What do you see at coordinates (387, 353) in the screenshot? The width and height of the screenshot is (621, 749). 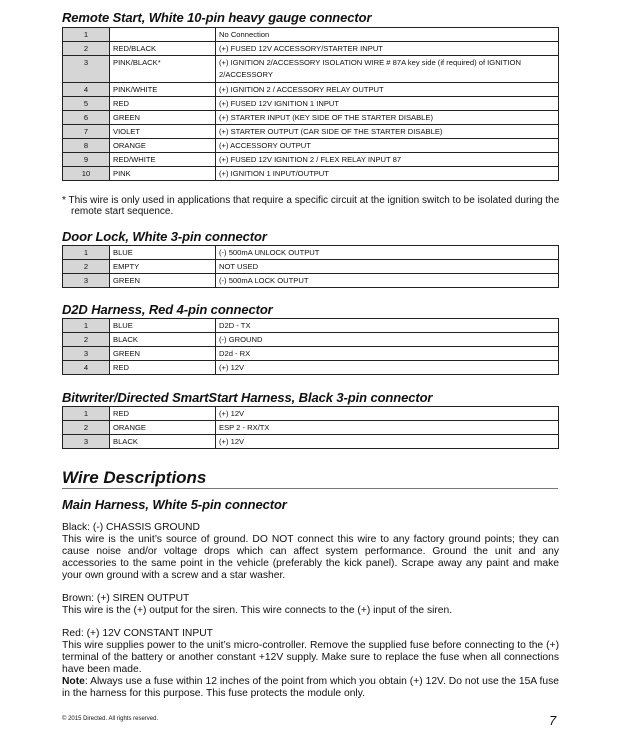 I see `function-cell: D2d - RX` at bounding box center [387, 353].